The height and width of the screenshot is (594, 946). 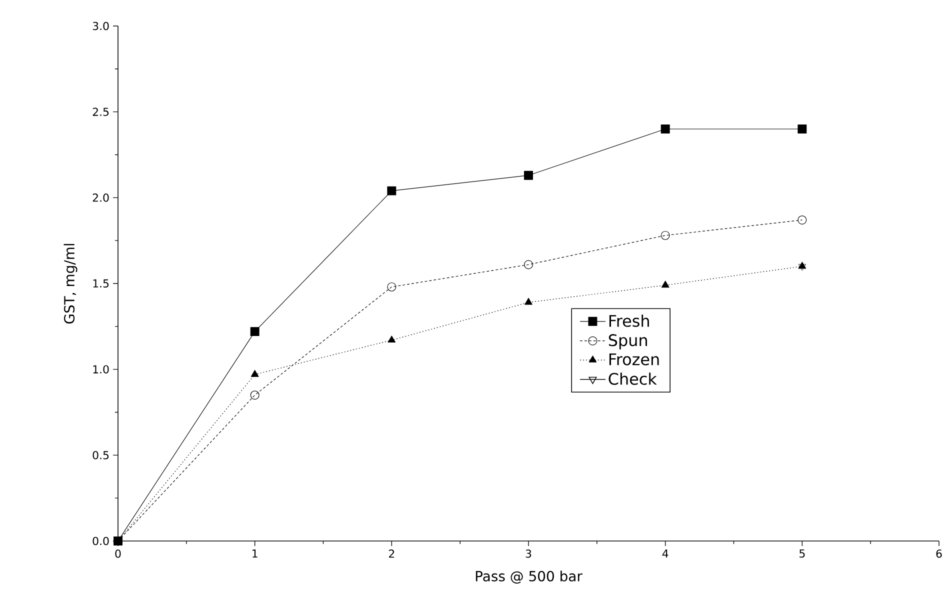 I want to click on y-tick-label: 0.5, so click(x=100, y=455).